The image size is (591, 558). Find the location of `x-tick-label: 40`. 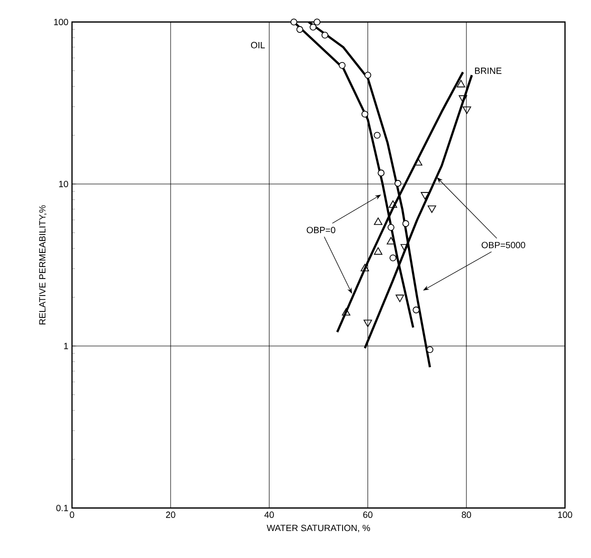

x-tick-label: 40 is located at coordinates (269, 515).